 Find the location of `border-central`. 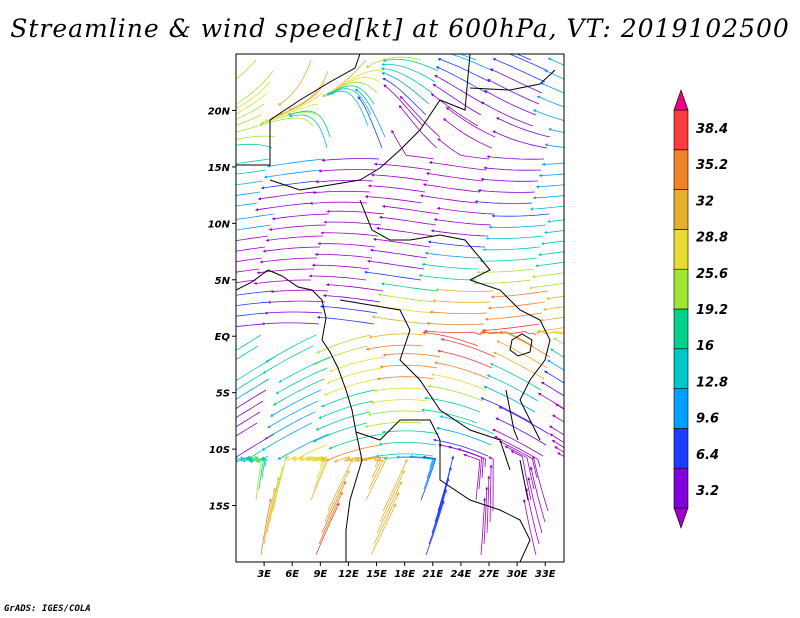

border-central is located at coordinates (425, 240).